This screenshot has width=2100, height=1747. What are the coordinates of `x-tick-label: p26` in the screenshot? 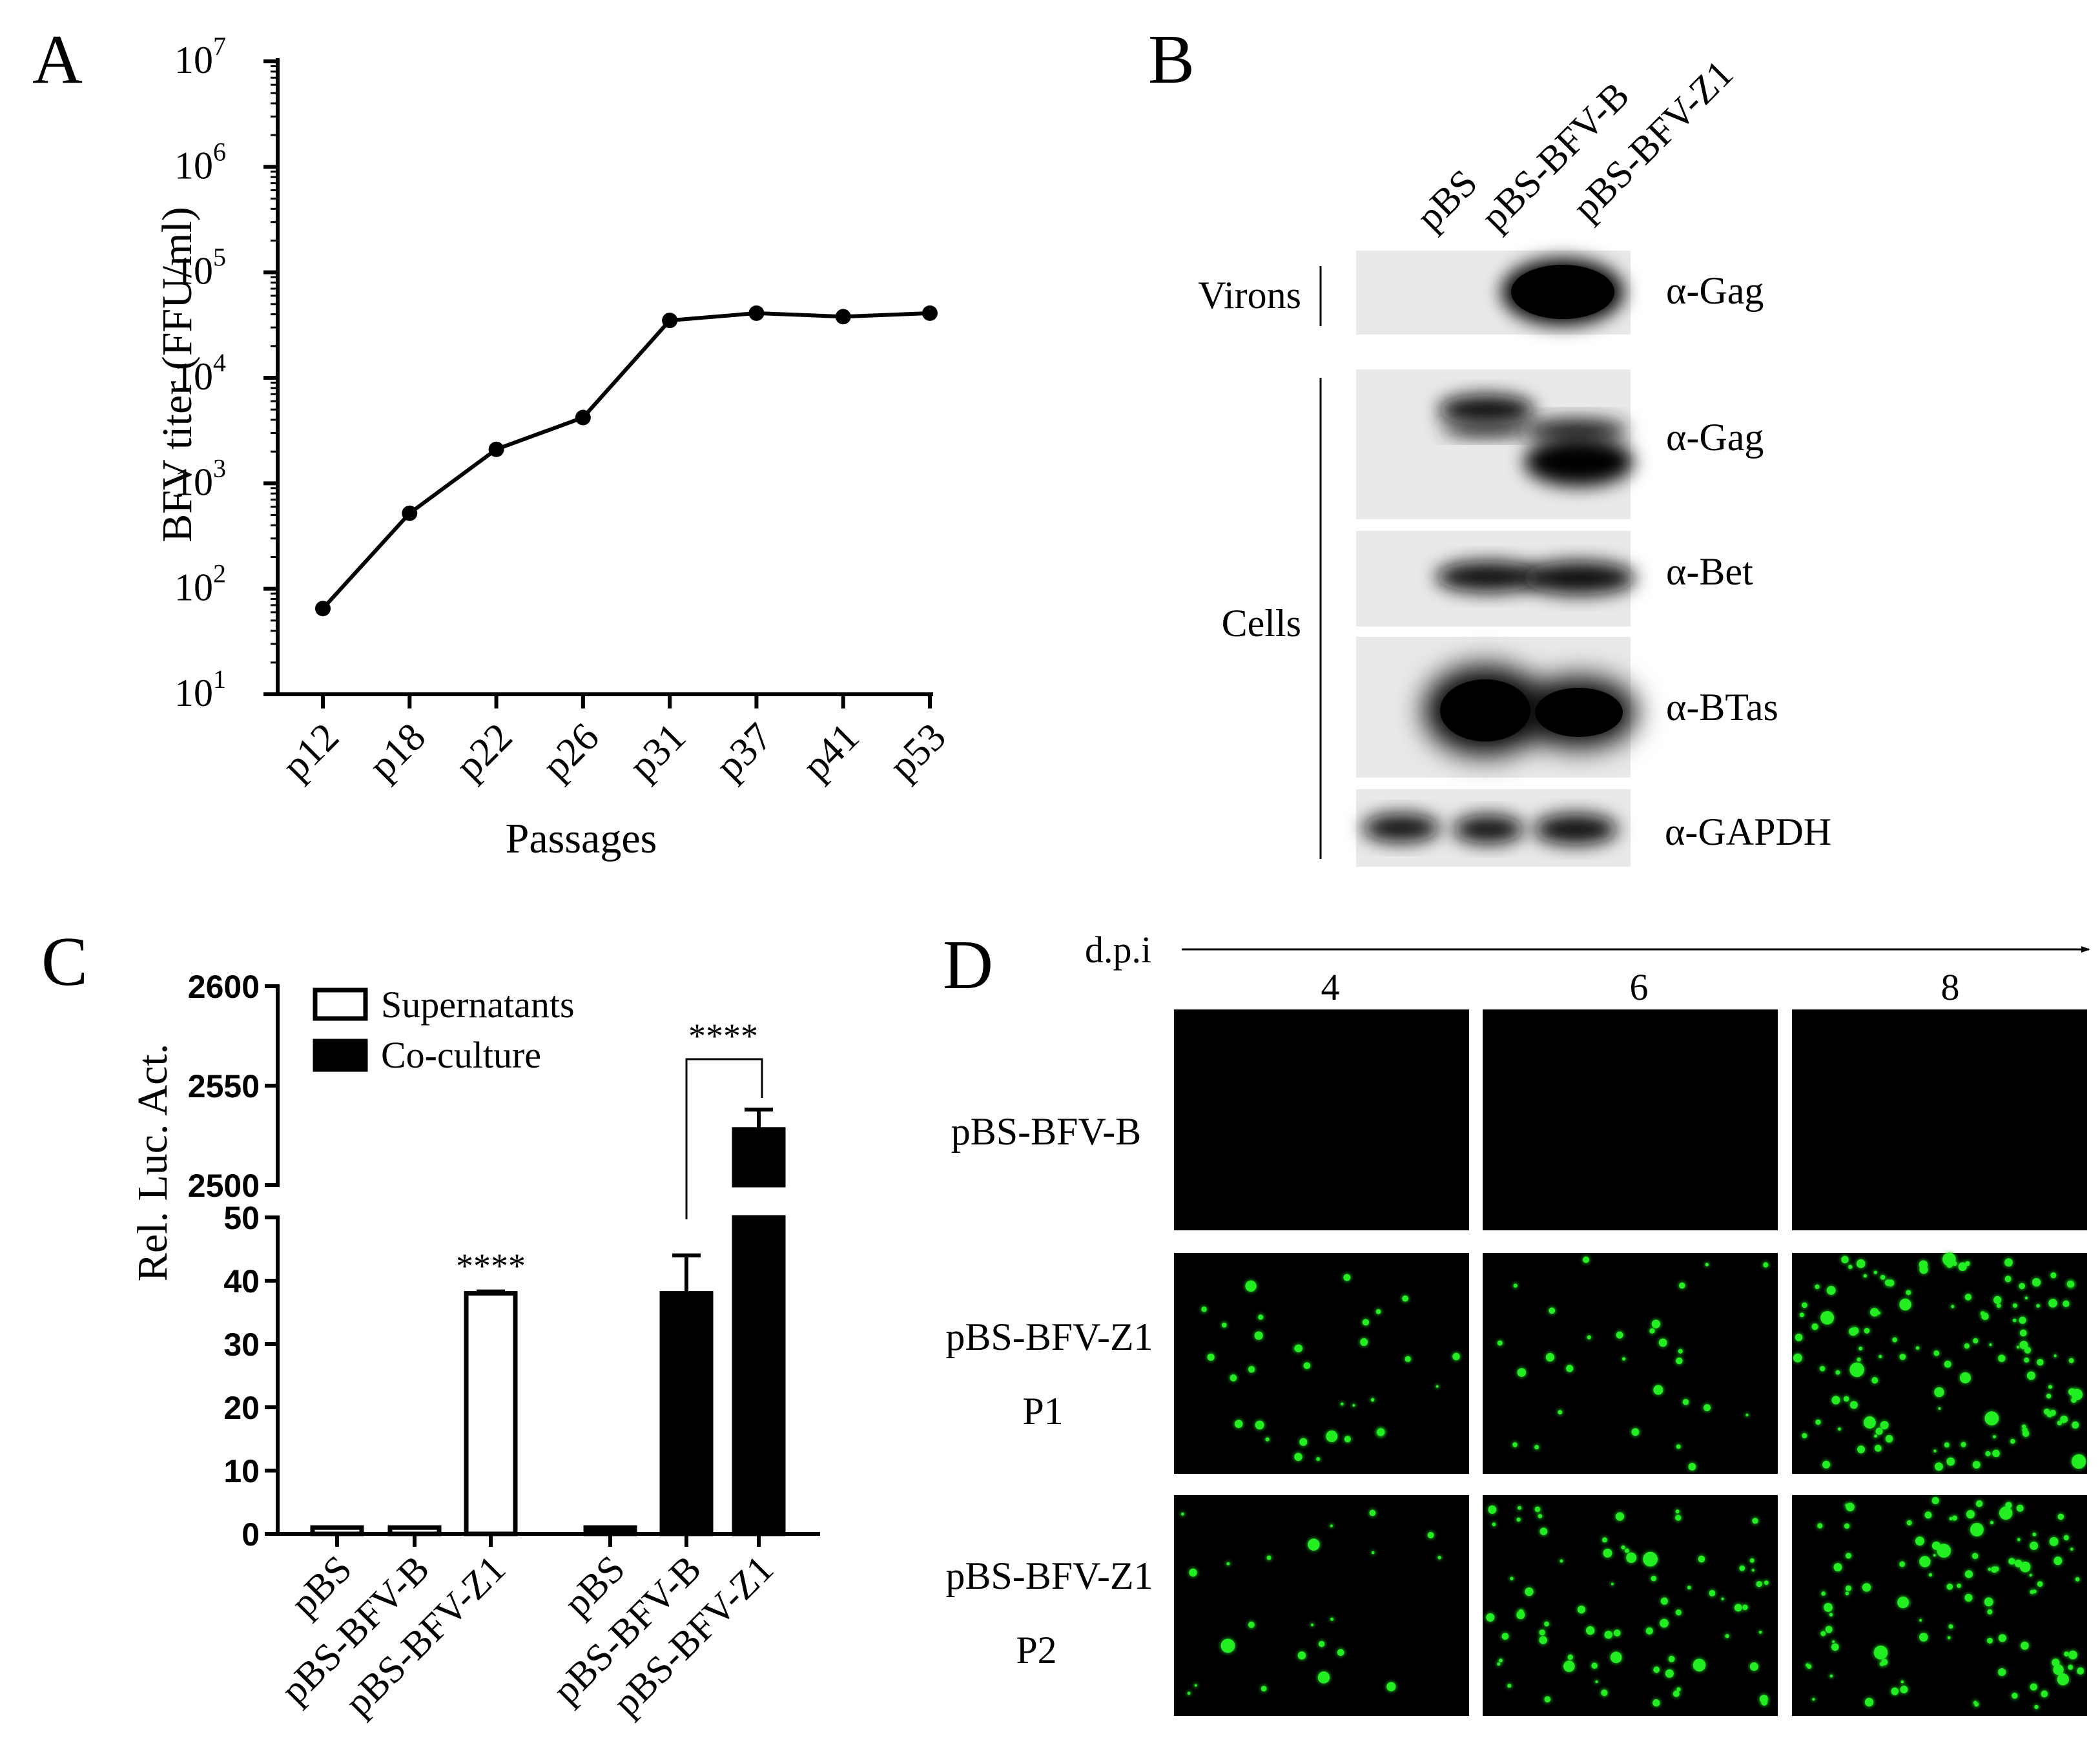 It's located at (571, 752).